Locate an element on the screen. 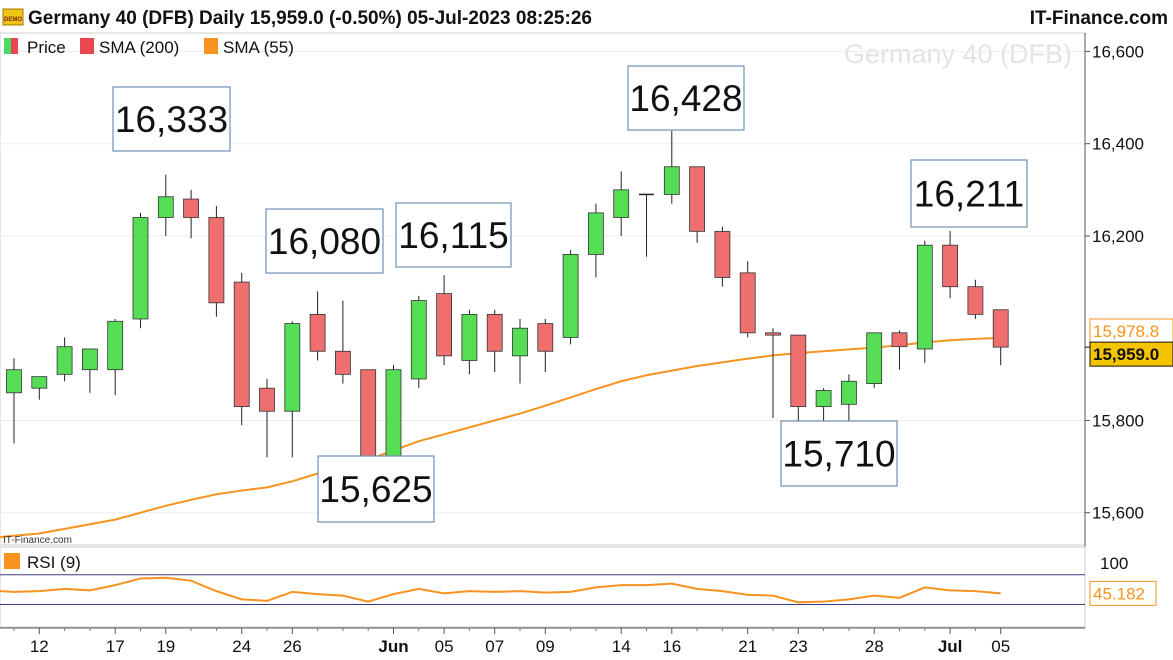 The image size is (1173, 660). x-tick-label: 17 is located at coordinates (115, 646).